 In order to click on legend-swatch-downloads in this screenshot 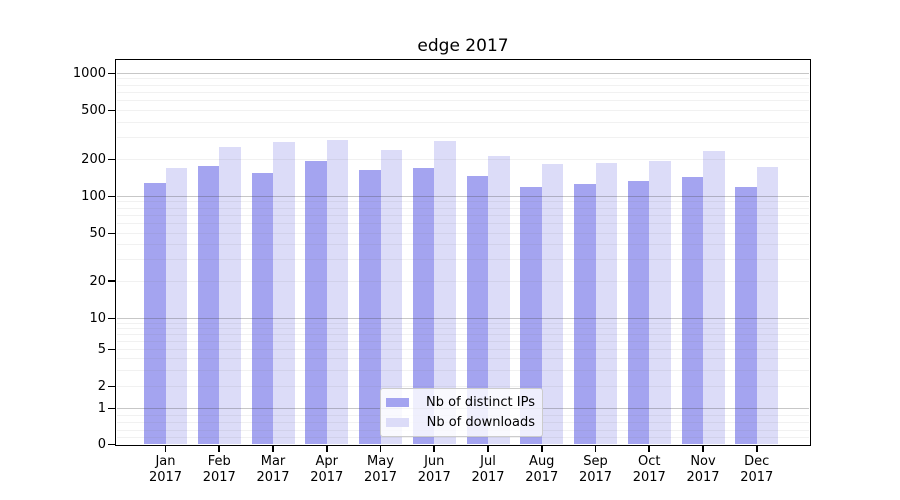, I will do `click(397, 423)`.